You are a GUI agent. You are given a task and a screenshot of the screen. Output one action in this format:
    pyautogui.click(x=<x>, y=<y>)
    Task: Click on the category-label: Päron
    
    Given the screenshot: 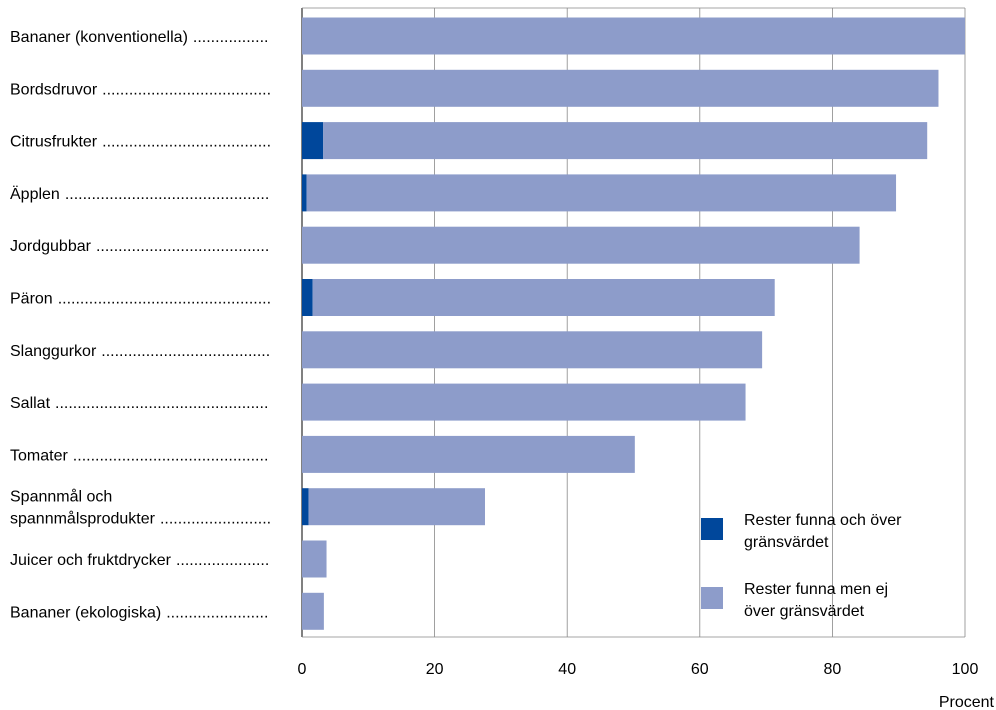 What is the action you would take?
    pyautogui.click(x=31, y=299)
    